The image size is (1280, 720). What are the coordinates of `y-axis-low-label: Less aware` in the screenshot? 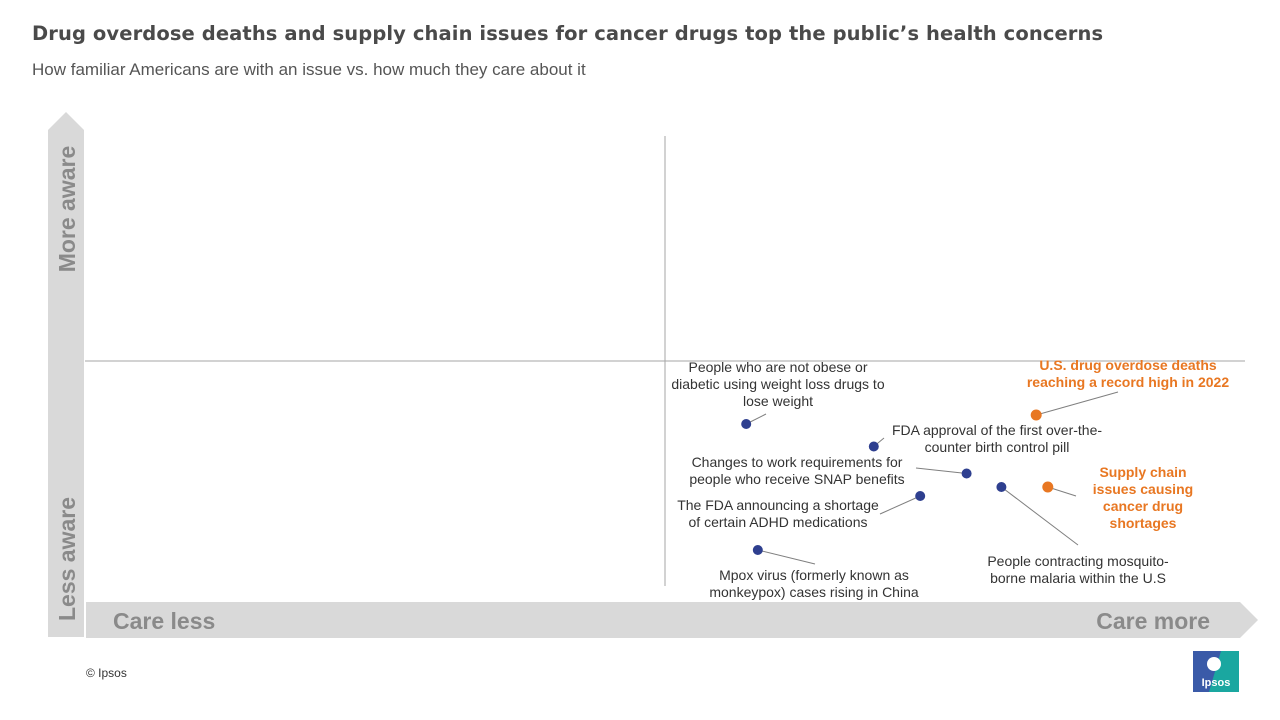 It's located at (67, 559).